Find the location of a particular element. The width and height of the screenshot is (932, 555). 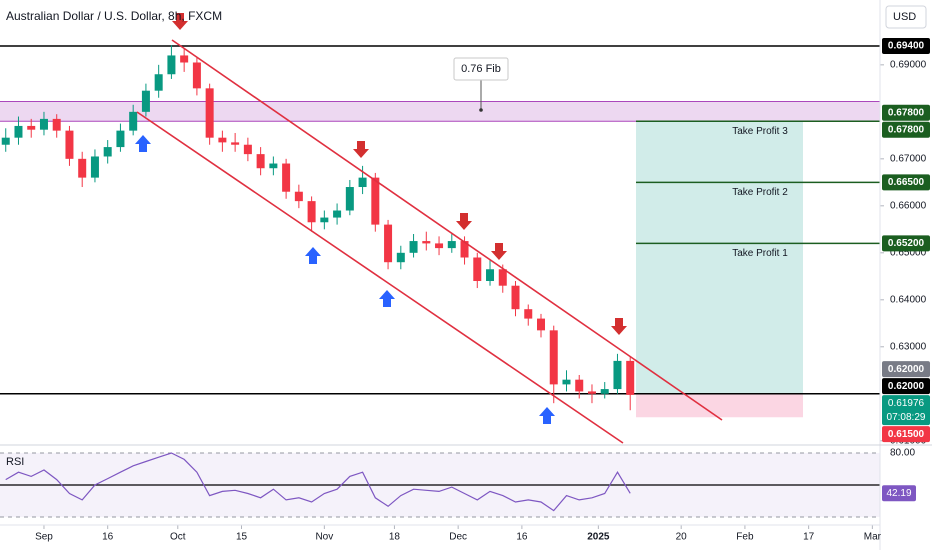

price-tag-label: 0.67800 is located at coordinates (906, 112).